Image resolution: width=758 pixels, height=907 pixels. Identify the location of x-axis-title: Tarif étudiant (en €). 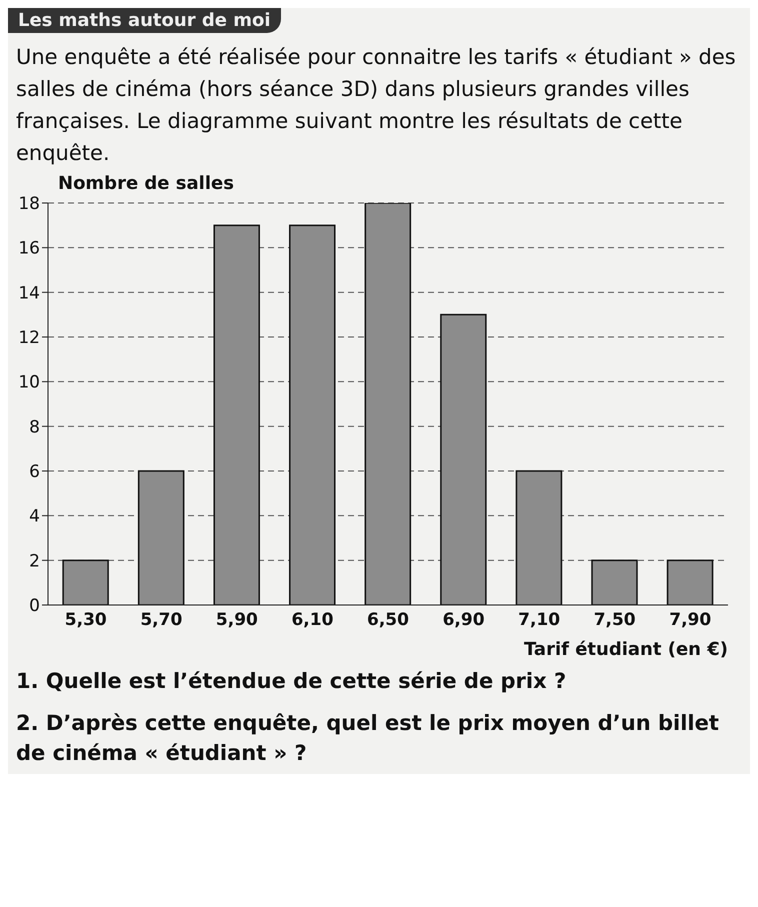
(625, 649).